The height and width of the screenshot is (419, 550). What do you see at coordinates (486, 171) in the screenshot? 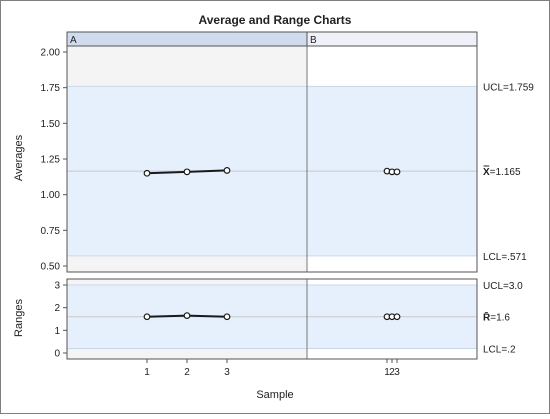
I see `averages-center-symbol: X̿` at bounding box center [486, 171].